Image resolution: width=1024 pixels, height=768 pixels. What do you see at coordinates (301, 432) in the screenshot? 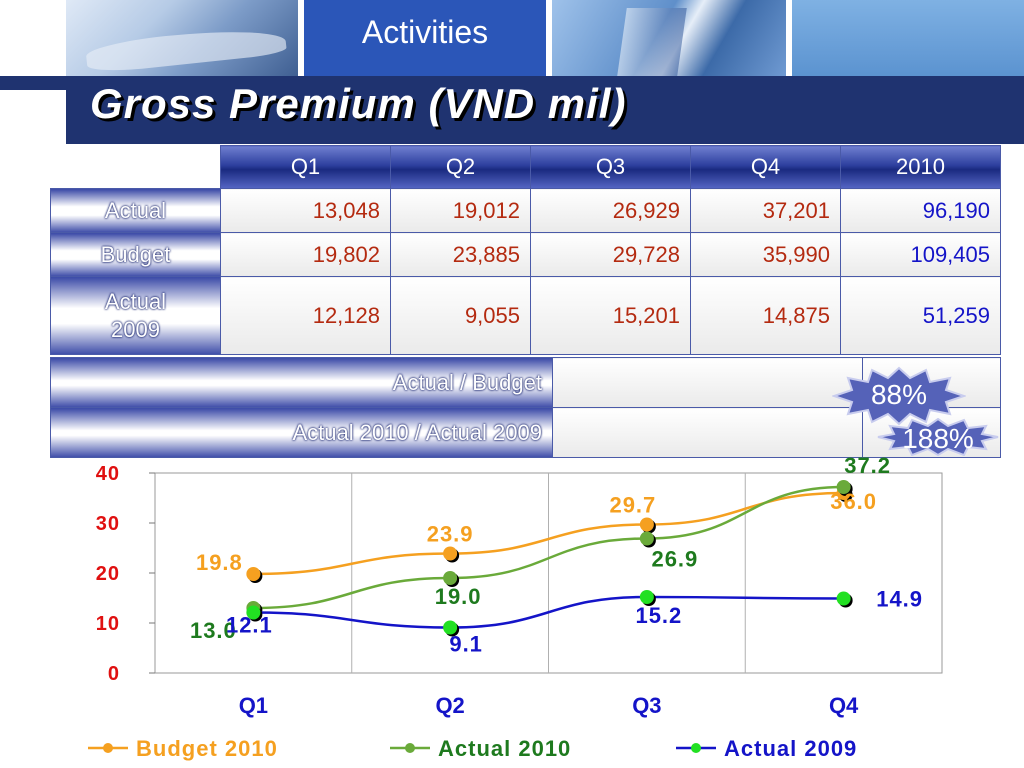
I see `ratio-label: Actual 2010 / Actual 2009` at bounding box center [301, 432].